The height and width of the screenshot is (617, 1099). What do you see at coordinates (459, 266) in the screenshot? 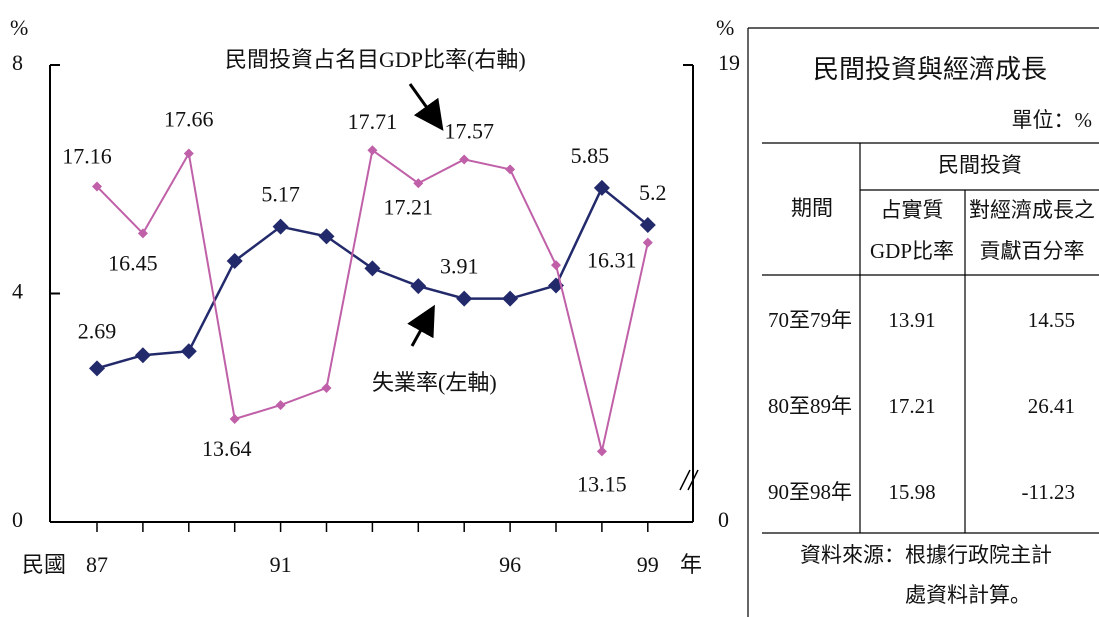
I see `data-label: 3.91` at bounding box center [459, 266].